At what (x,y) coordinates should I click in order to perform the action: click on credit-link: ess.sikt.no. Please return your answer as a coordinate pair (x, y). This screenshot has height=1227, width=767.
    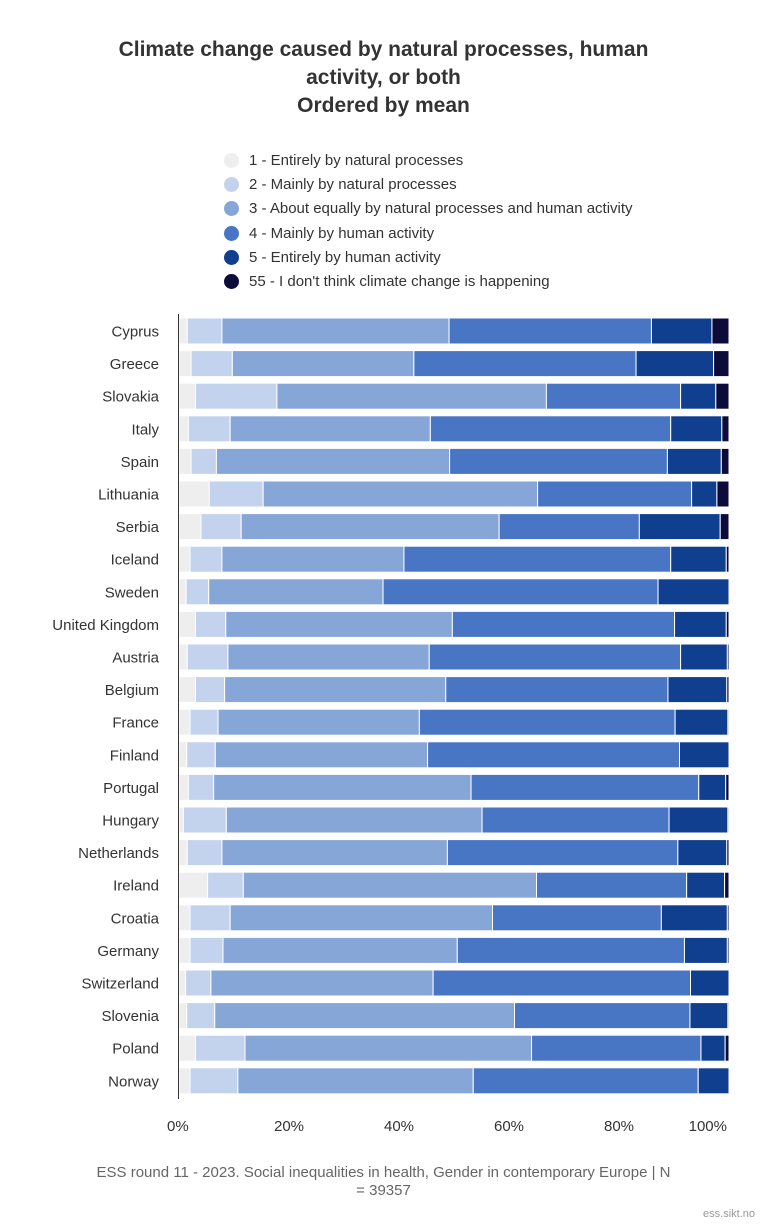
    Looking at the image, I should click on (729, 1214).